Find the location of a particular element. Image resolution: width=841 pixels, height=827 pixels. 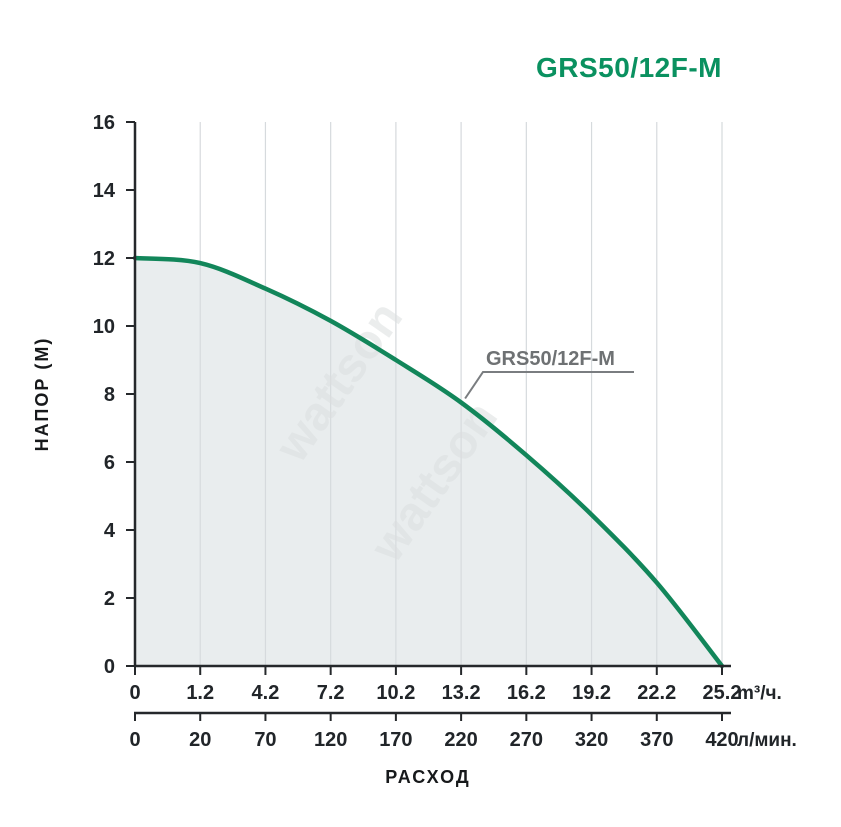

x-tick-label-lmin: 320 is located at coordinates (591, 740).